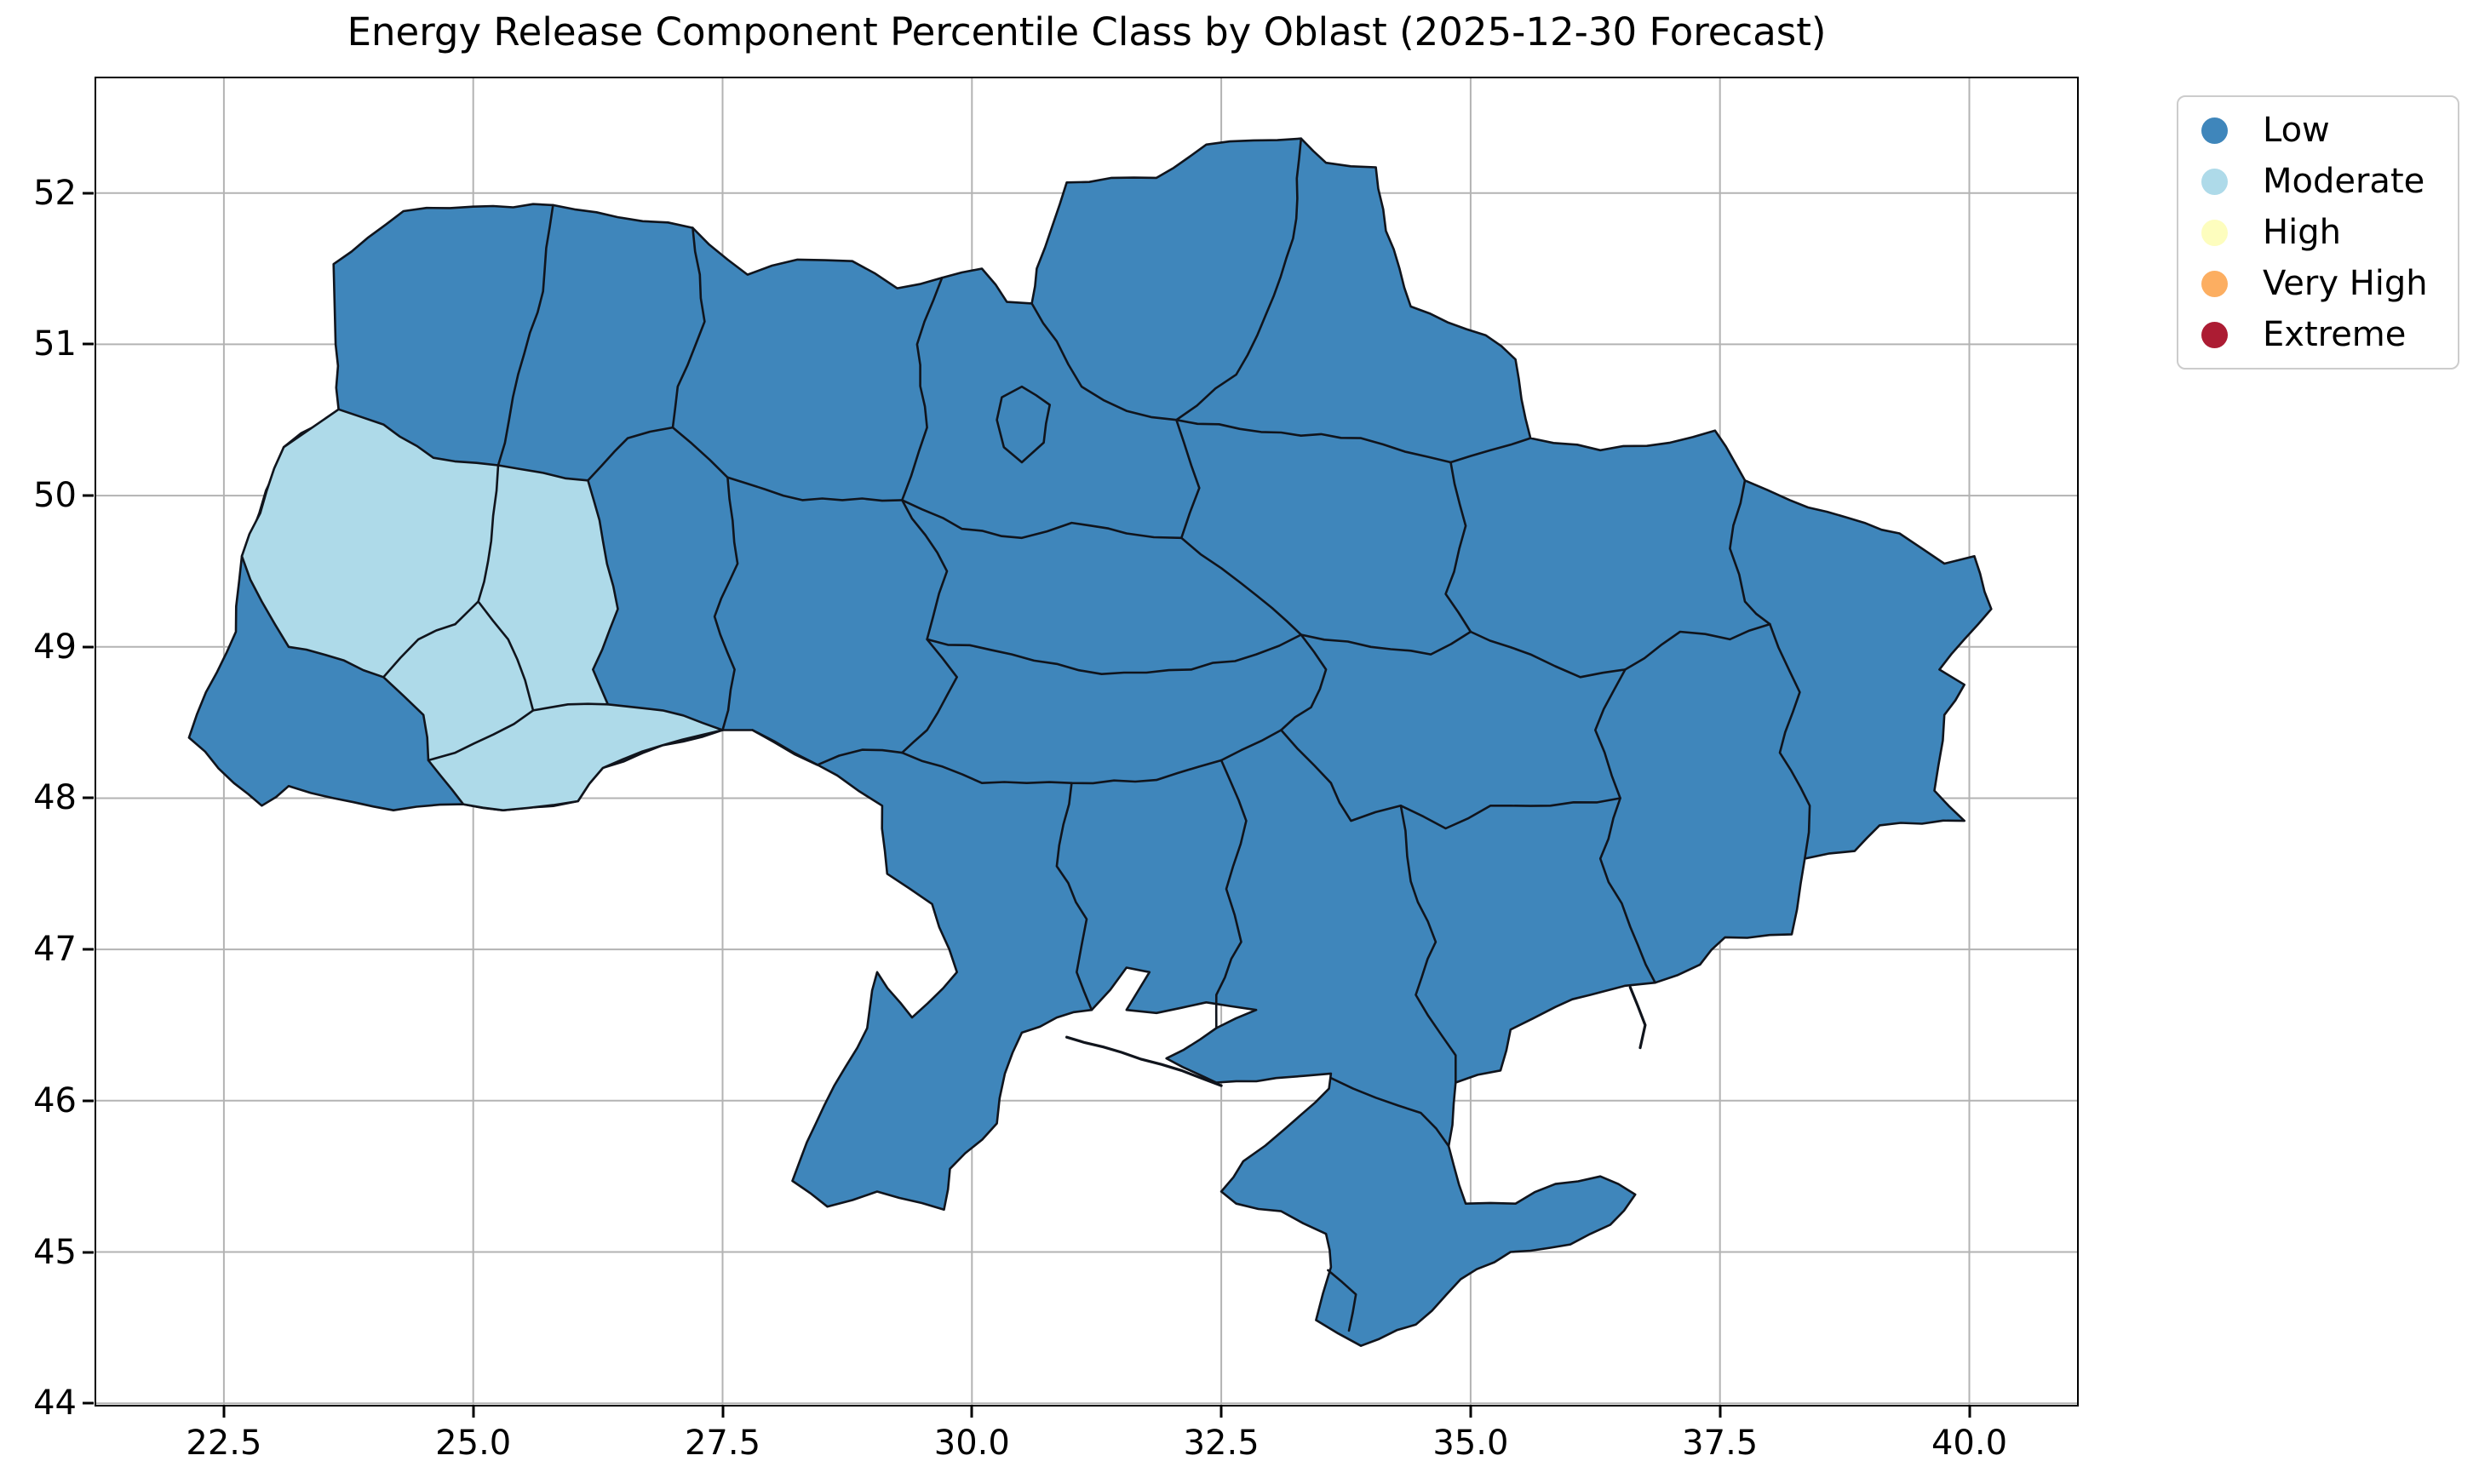 This screenshot has height=1484, width=2479. Describe the element at coordinates (473, 1444) in the screenshot. I see `x-tick-label: 25.0` at that location.